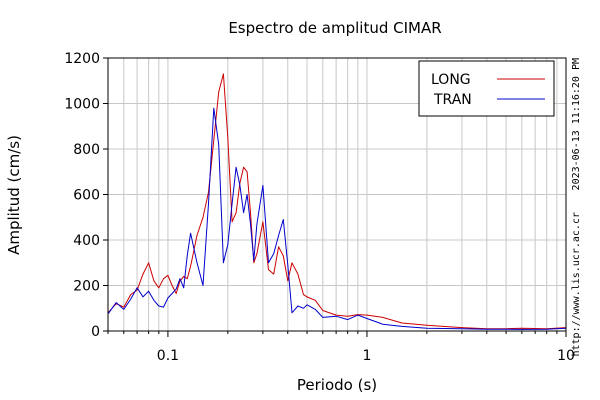 The height and width of the screenshot is (400, 600). What do you see at coordinates (366, 356) in the screenshot?
I see `x-tick-label: 1` at bounding box center [366, 356].